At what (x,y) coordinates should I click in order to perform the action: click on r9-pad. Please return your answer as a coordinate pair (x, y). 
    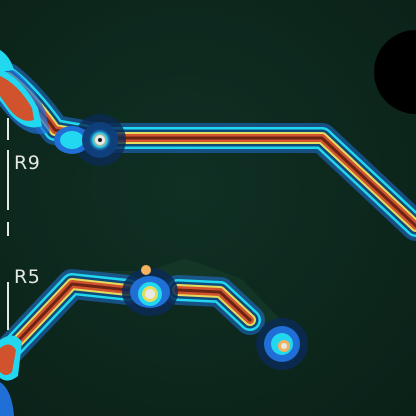
    Looking at the image, I should click on (25, 92).